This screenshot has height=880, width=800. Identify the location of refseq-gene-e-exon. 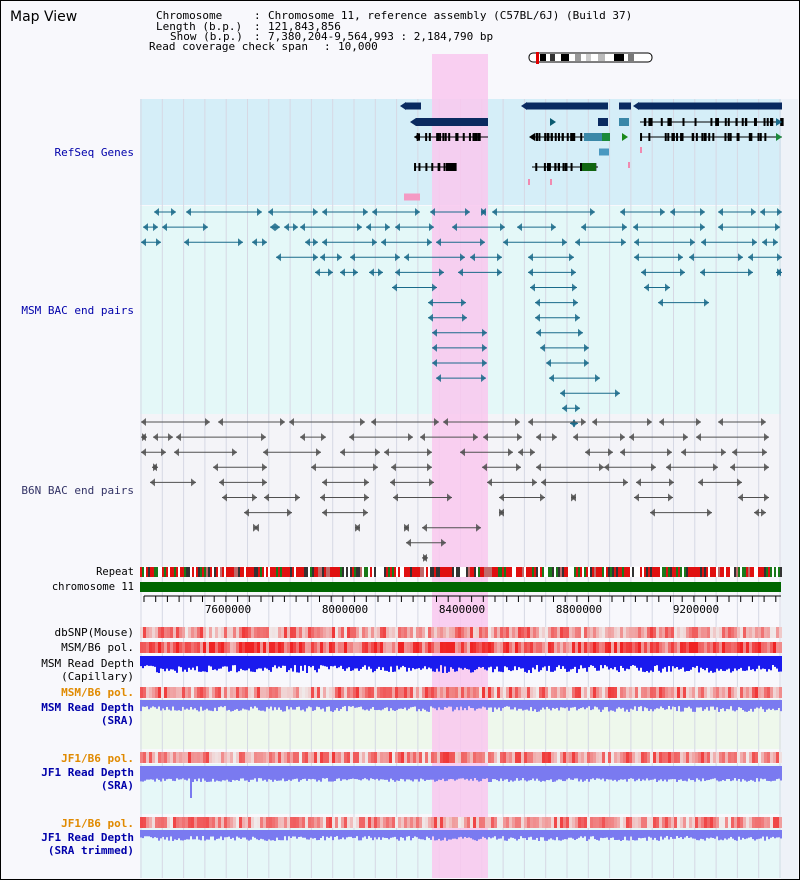
(728, 137).